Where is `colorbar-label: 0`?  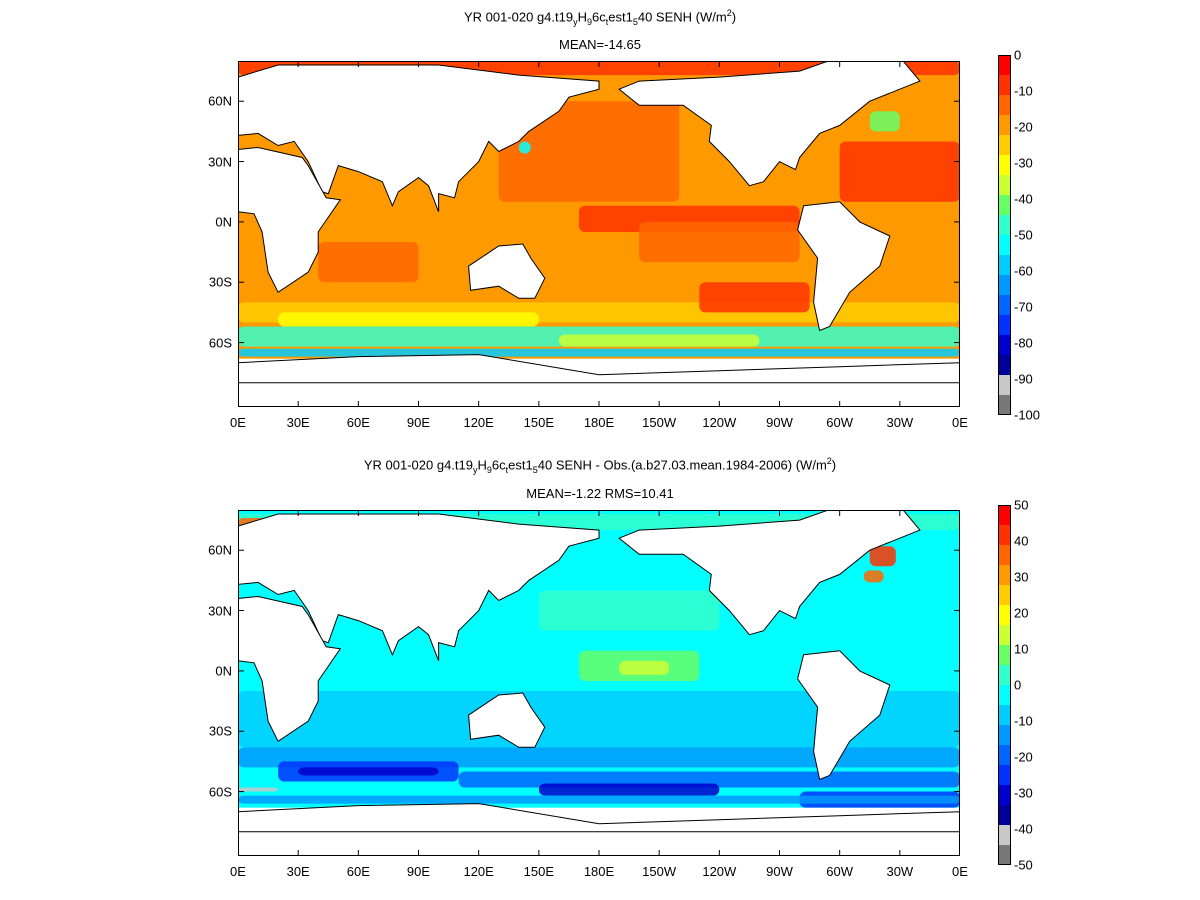 colorbar-label: 0 is located at coordinates (1018, 55).